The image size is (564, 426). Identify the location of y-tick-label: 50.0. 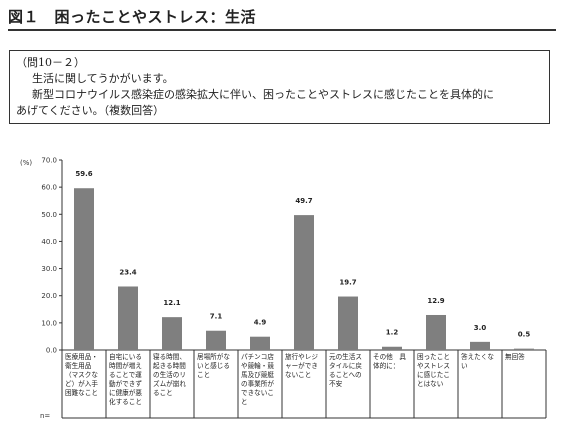
(49, 215).